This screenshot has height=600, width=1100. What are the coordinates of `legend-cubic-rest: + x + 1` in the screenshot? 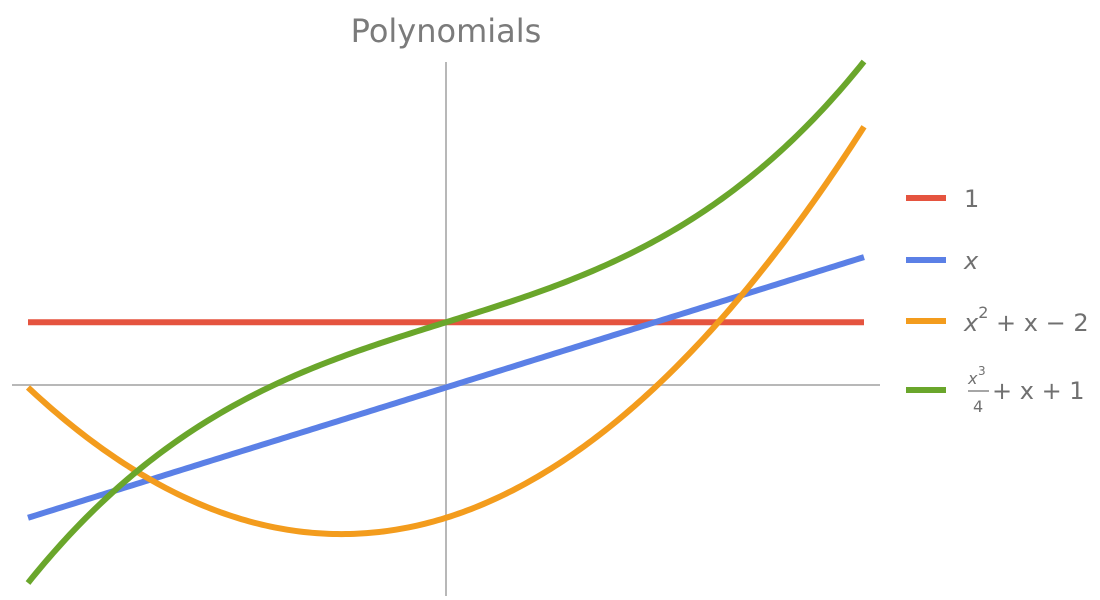 It's located at (1038, 391).